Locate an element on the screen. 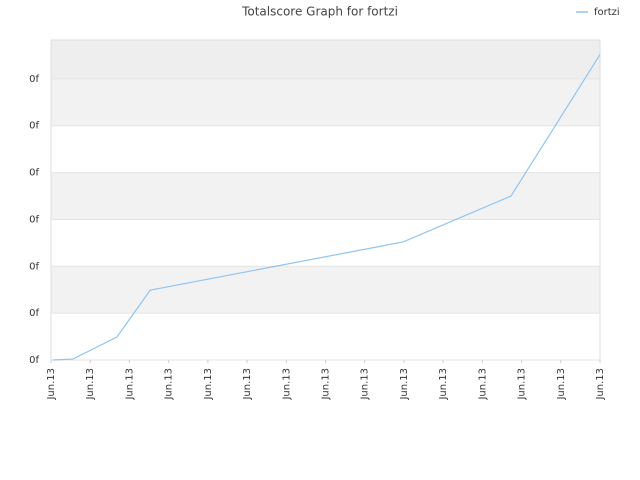 This screenshot has width=640, height=480. chart-title: Totalscore Graph for fortzi is located at coordinates (319, 12).